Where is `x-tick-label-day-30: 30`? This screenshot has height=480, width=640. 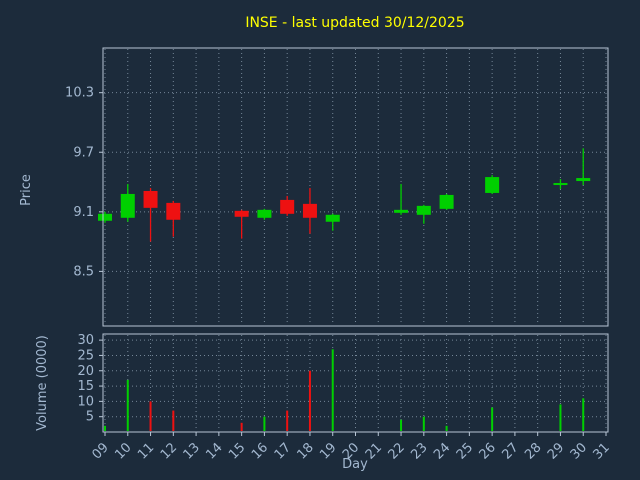
x-tick-label-day-30: 30 is located at coordinates (579, 451).